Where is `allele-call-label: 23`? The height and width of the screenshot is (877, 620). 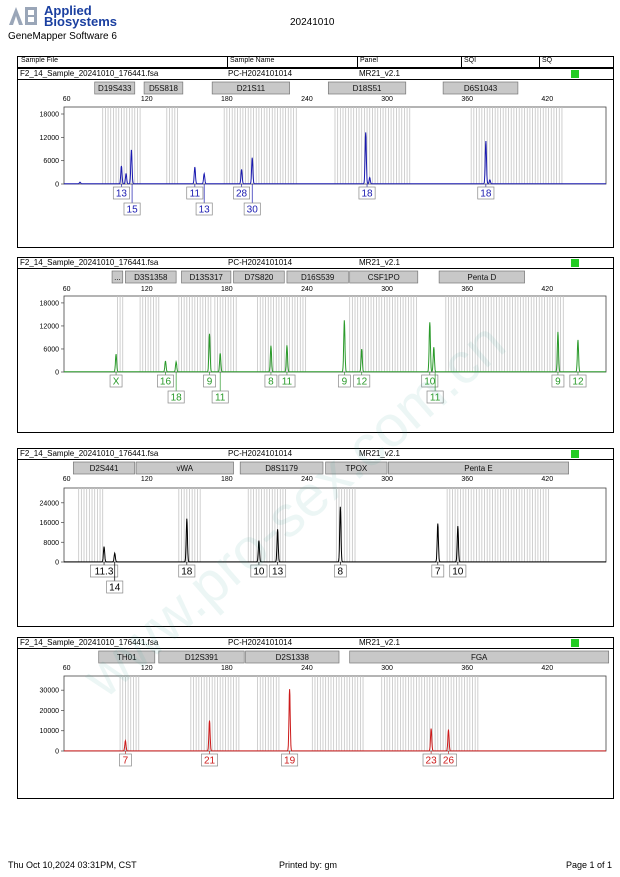 allele-call-label: 23 is located at coordinates (432, 761).